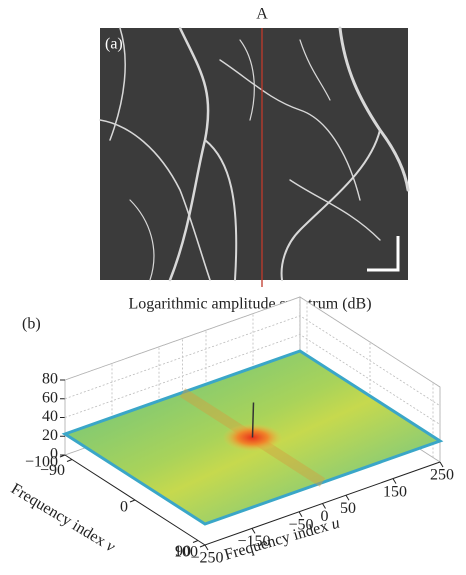 This screenshot has height=575, width=466. I want to click on axis-line, so click(252, 500).